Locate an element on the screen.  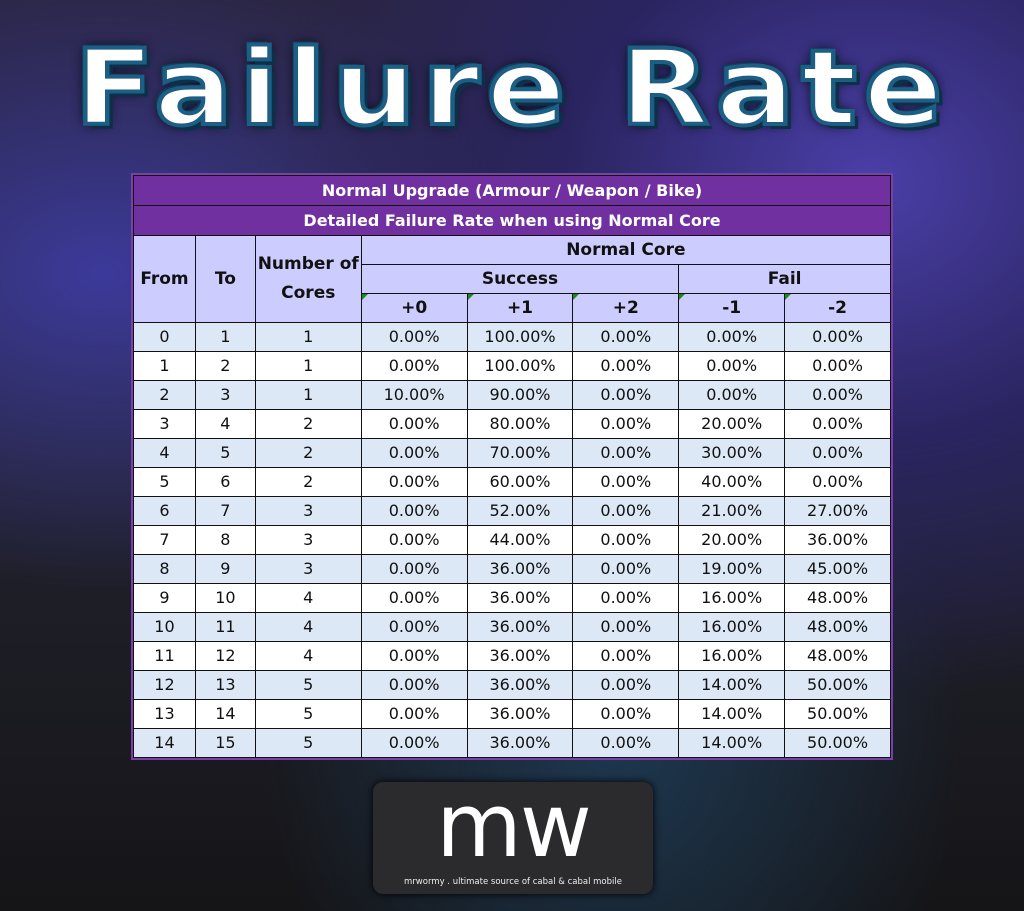
header-col: -2 is located at coordinates (837, 308).